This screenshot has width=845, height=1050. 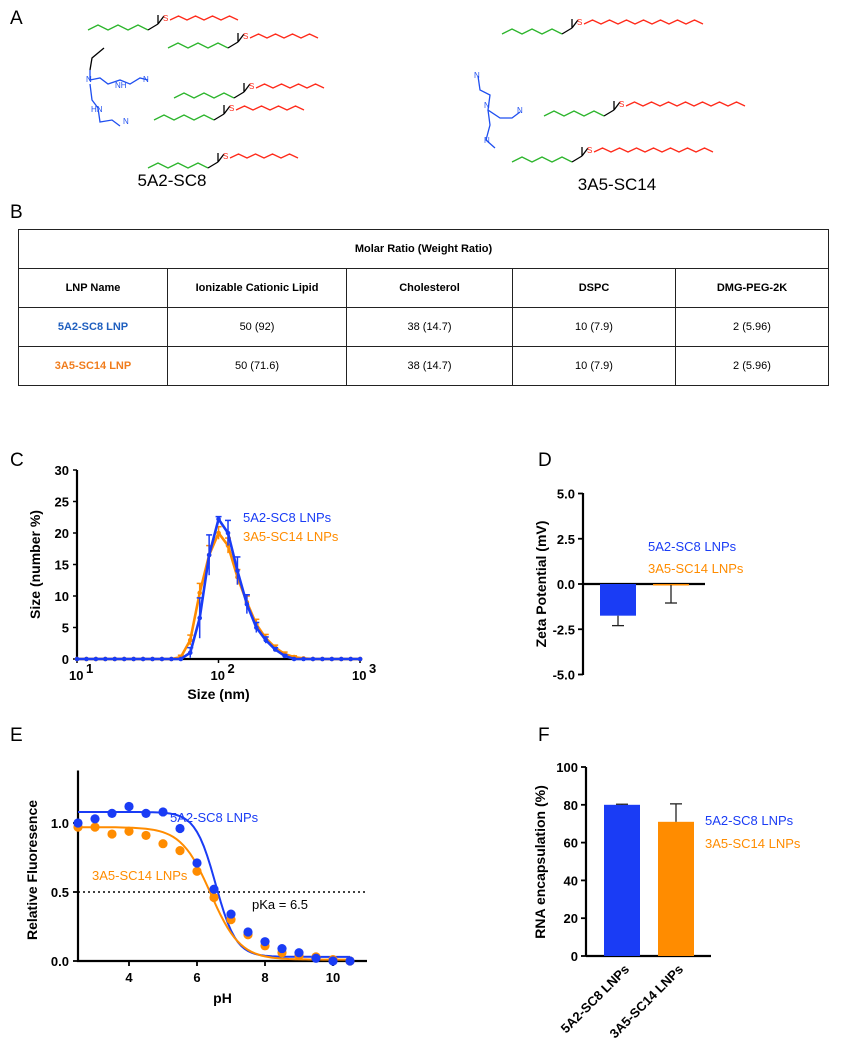 I want to click on y-tick-label: -5.0, so click(x=564, y=675).